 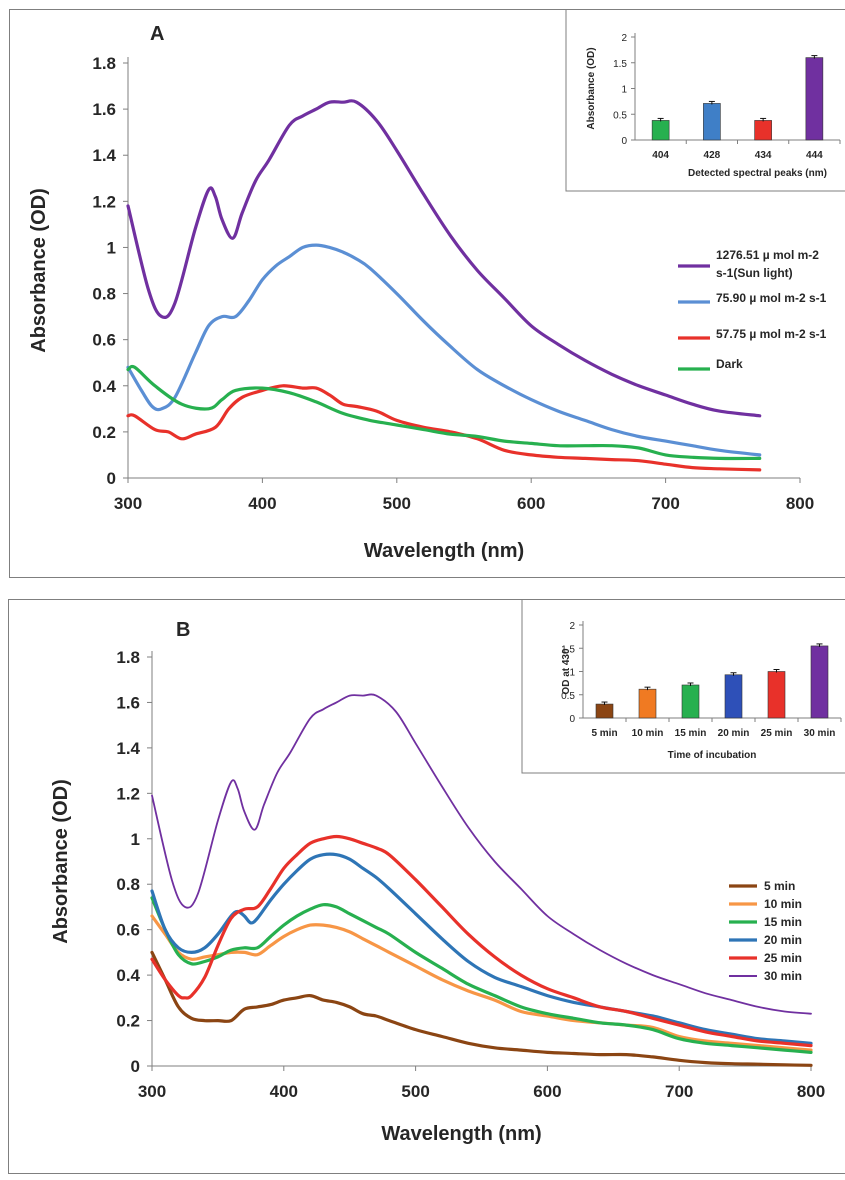 I want to click on inset-x-tick-label: 30 min, so click(x=820, y=733).